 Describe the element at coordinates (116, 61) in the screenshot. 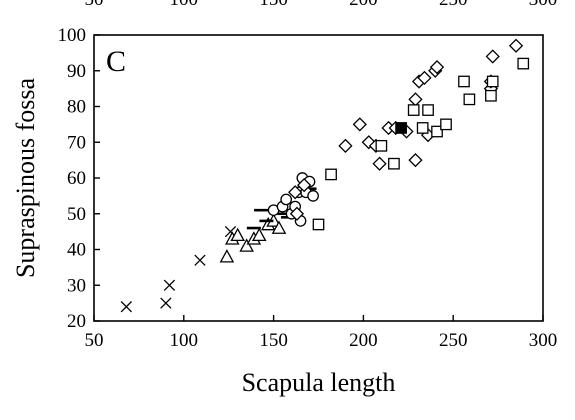

I see `panel-label: C` at that location.